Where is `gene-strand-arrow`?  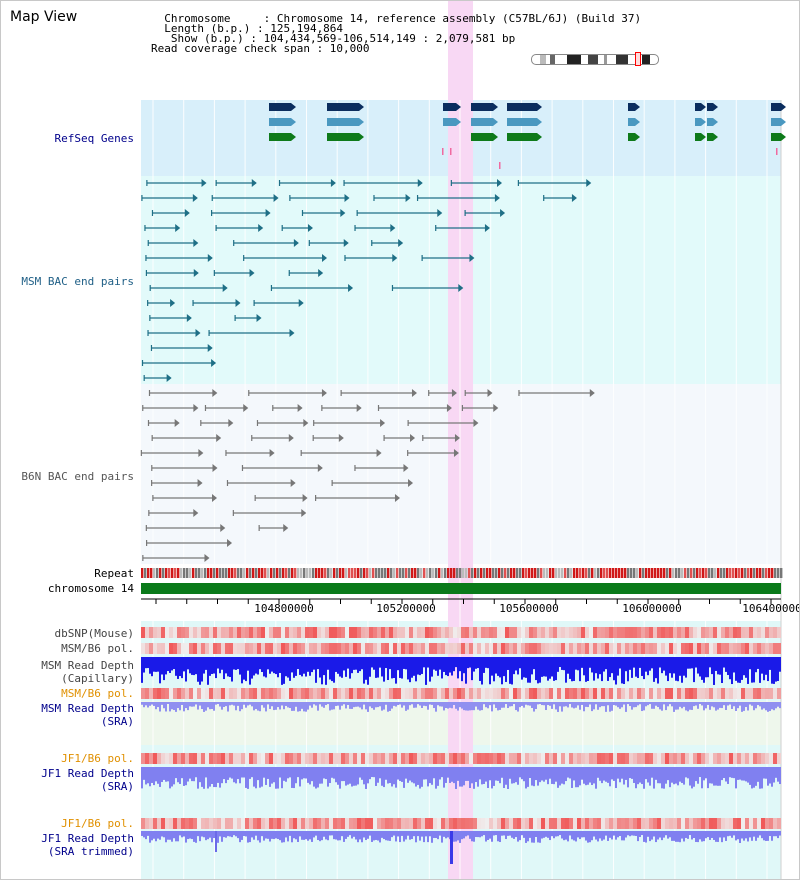 gene-strand-arrow is located at coordinates (703, 107).